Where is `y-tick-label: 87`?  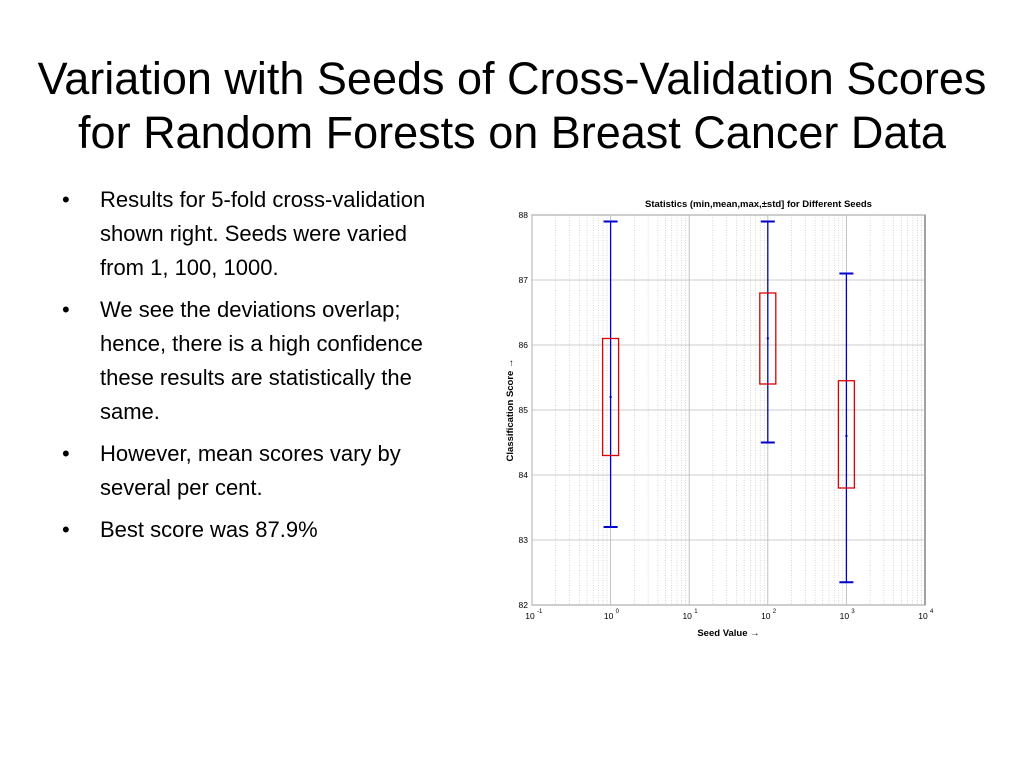 y-tick-label: 87 is located at coordinates (524, 280).